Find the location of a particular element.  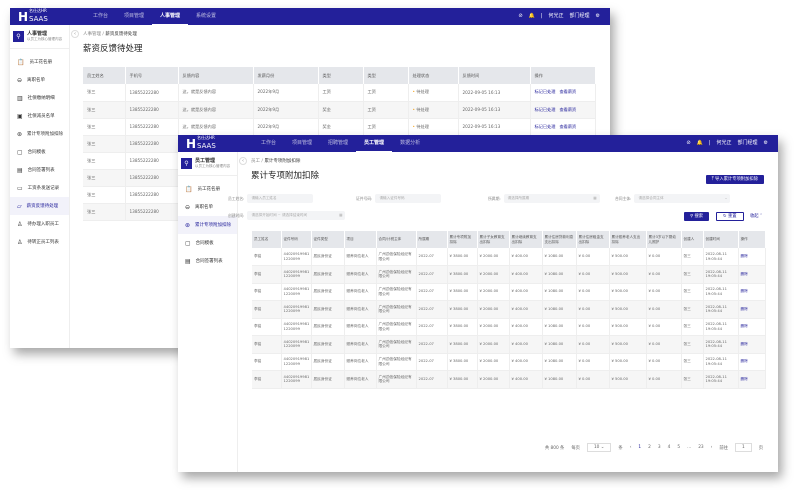

range-end: 请选择结束时间 is located at coordinates (294, 215).